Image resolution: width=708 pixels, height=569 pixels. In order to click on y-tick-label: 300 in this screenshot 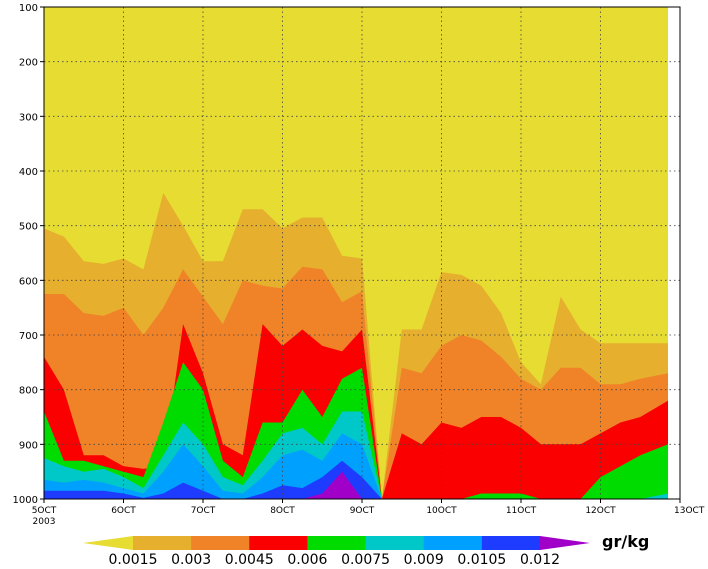, I will do `click(28, 117)`.